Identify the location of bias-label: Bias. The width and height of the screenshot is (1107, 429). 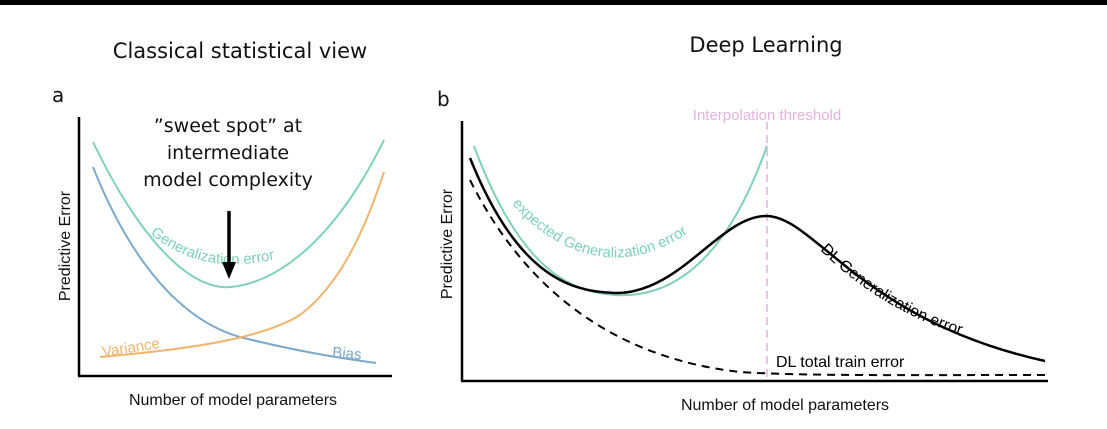
(347, 353).